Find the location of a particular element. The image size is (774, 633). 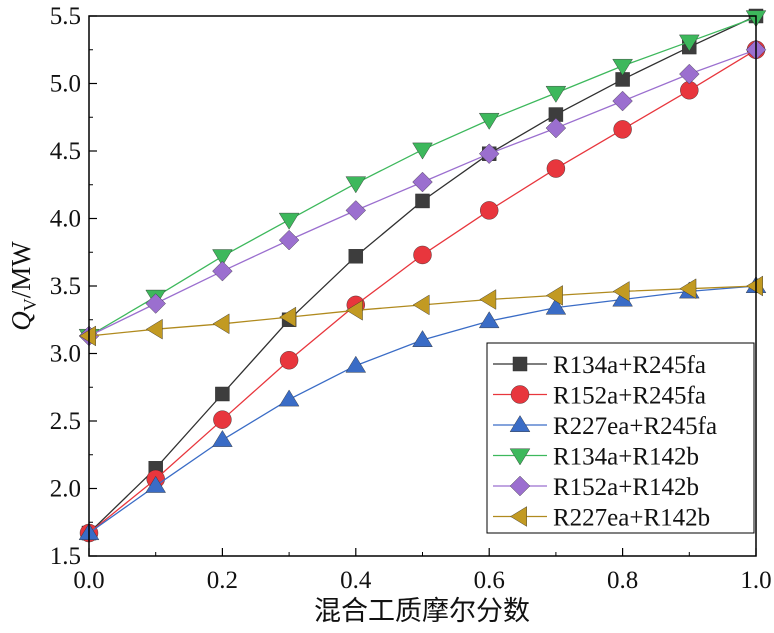

y-tick-label: 3.0 is located at coordinates (65, 354).